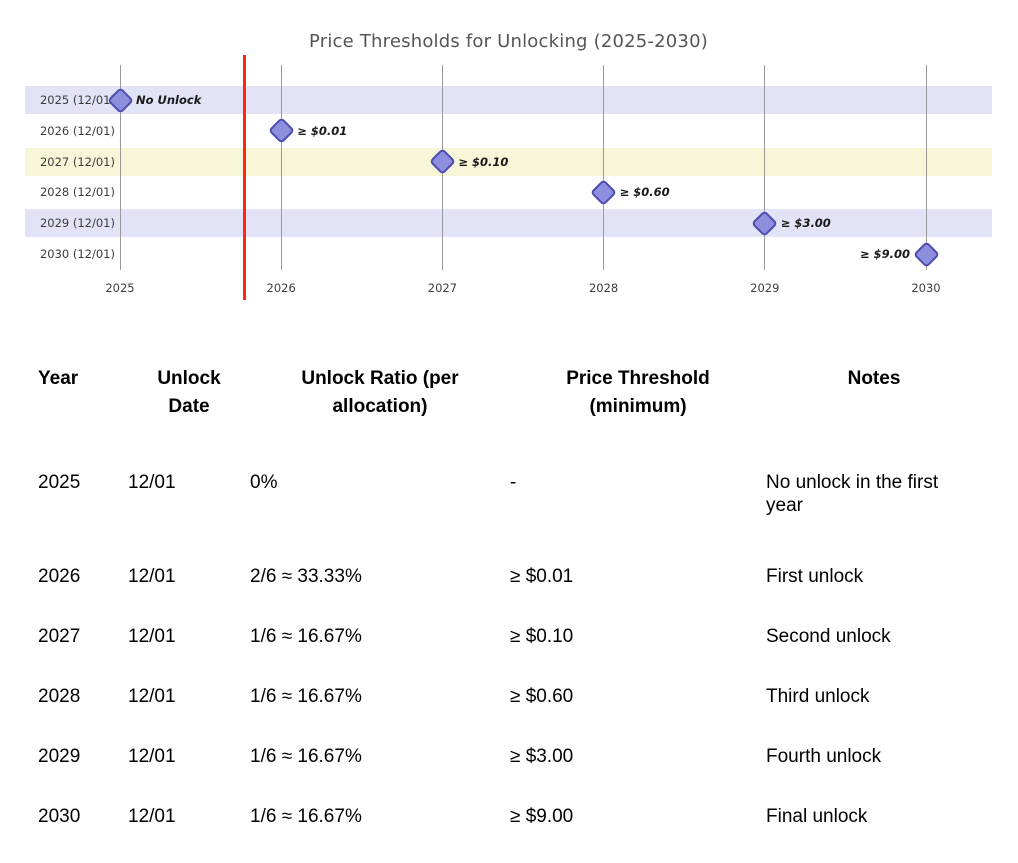 The image size is (1018, 863). I want to click on table-header-cell: Notes, so click(874, 379).